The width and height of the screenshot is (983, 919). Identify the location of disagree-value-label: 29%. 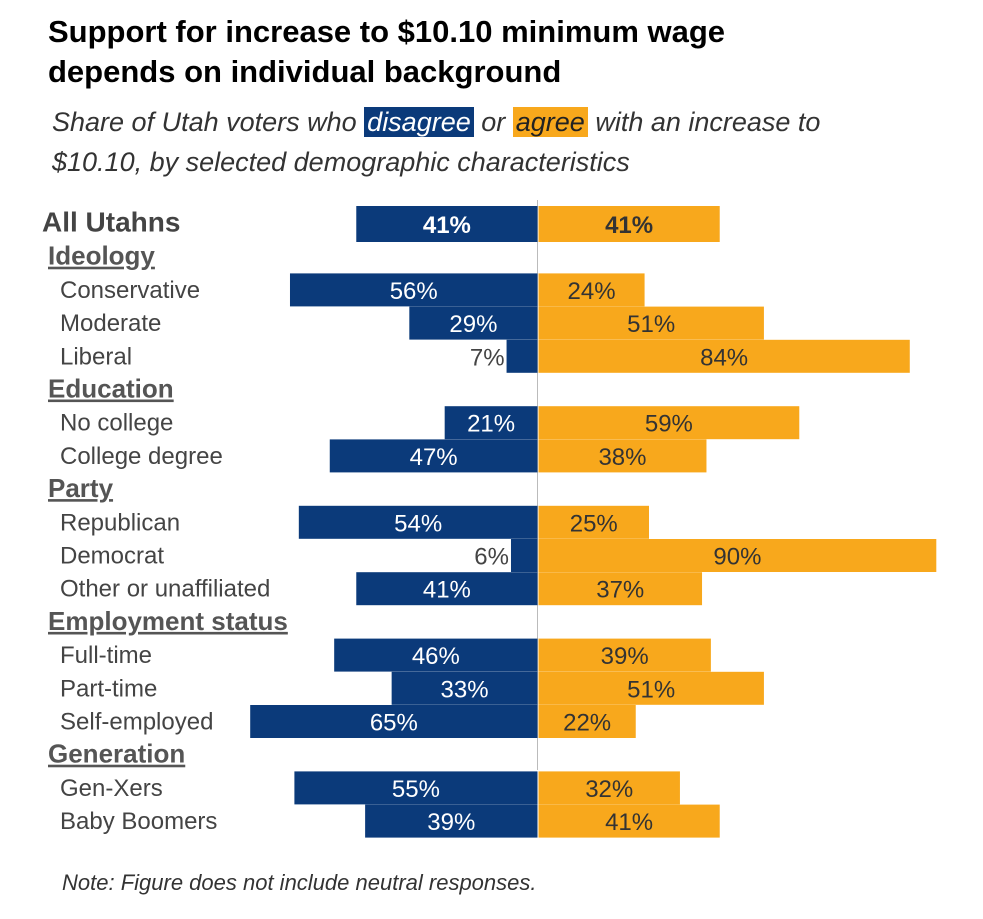
(473, 324).